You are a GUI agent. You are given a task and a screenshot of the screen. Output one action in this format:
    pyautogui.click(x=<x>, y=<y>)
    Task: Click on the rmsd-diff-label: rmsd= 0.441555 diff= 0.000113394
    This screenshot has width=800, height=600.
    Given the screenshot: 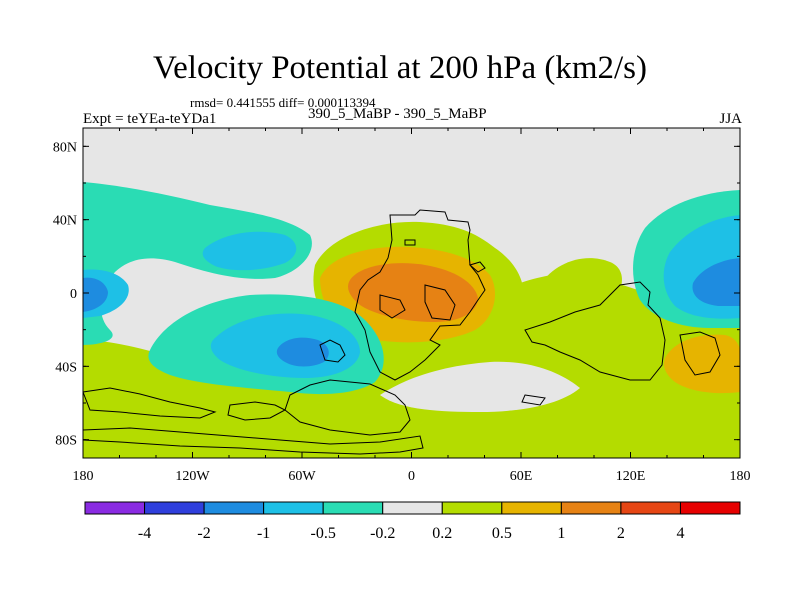 What is the action you would take?
    pyautogui.click(x=283, y=102)
    